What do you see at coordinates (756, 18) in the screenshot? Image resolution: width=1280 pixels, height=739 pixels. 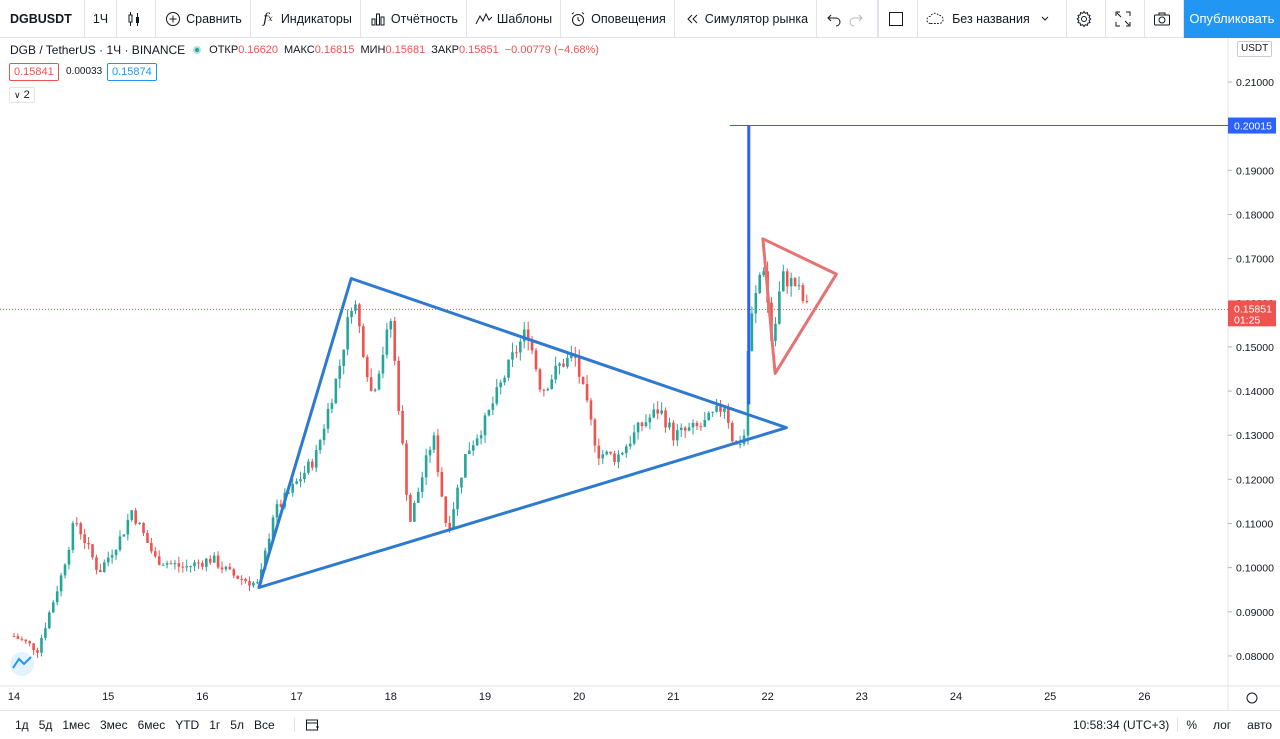 I see `replay-label: Симулятор рынка` at bounding box center [756, 18].